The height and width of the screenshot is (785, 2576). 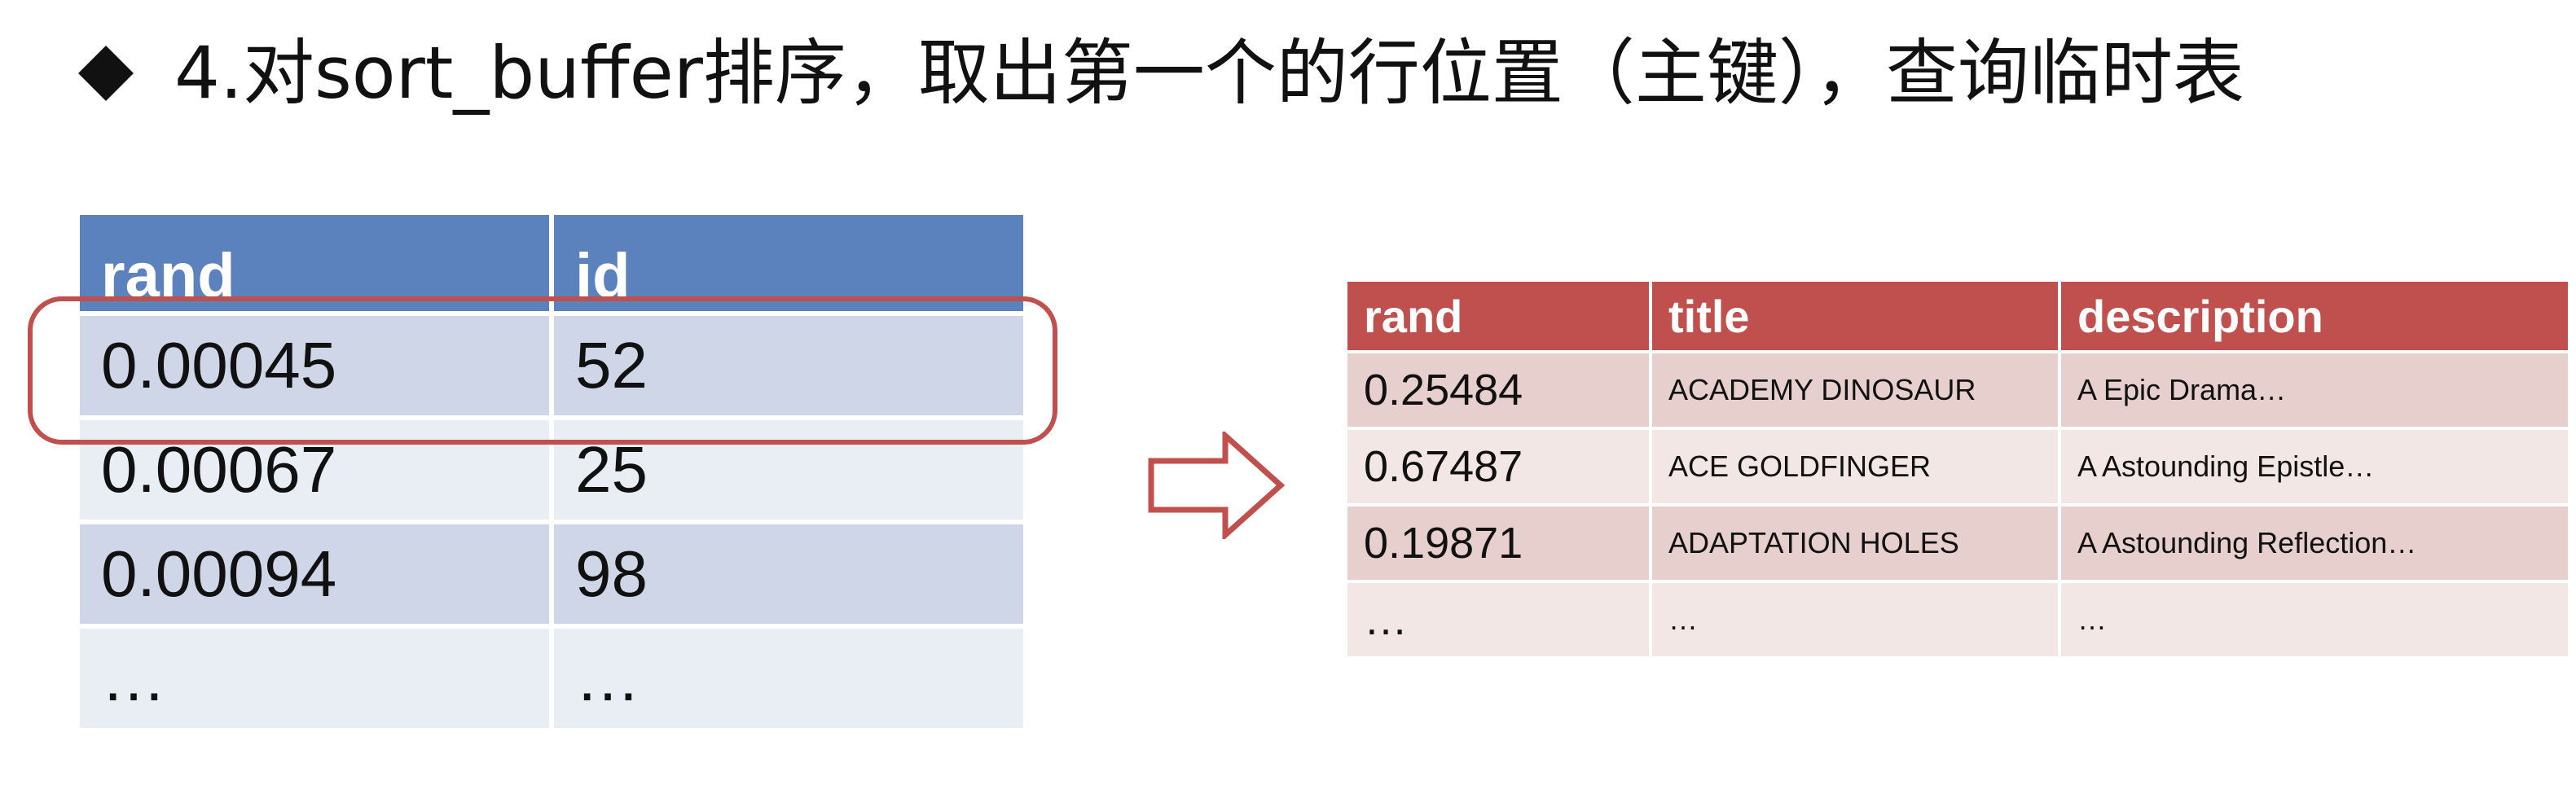 I want to click on cell-rand: 0.67487, so click(x=1498, y=467).